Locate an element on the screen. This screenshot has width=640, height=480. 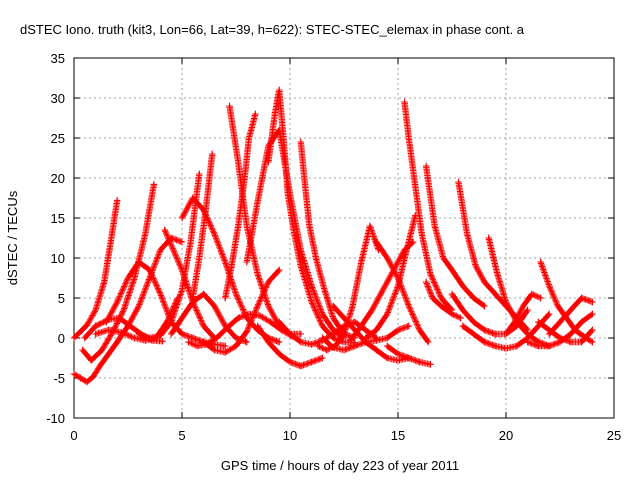
x-tick-label: 20 is located at coordinates (506, 435).